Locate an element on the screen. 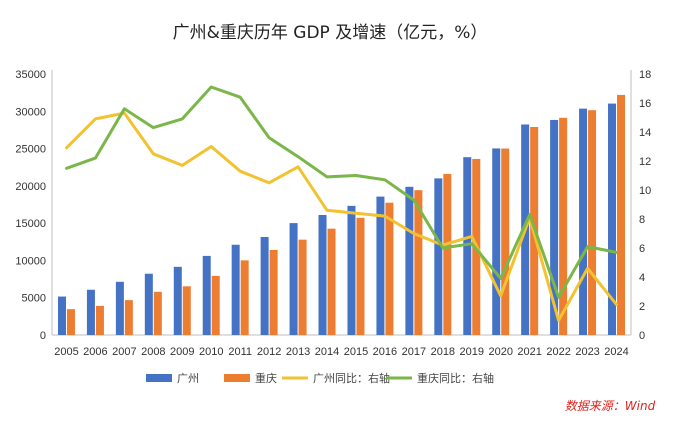 The height and width of the screenshot is (426, 684). right-tick-label: 4 is located at coordinates (642, 278).